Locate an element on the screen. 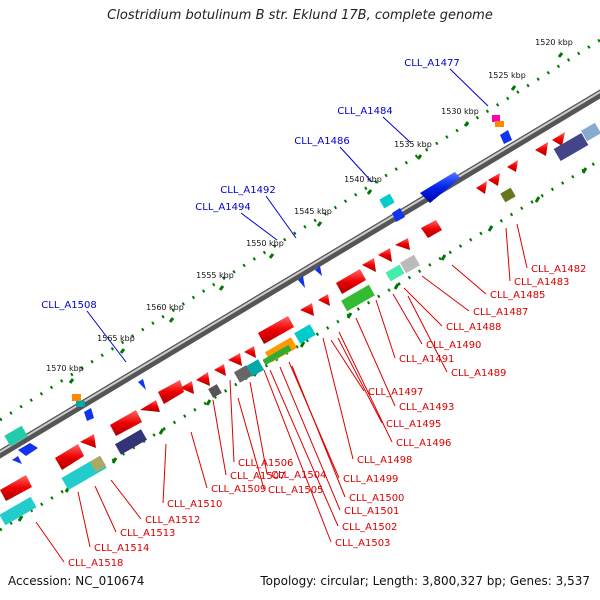  gene-label: CLL_A1510 is located at coordinates (194, 504).